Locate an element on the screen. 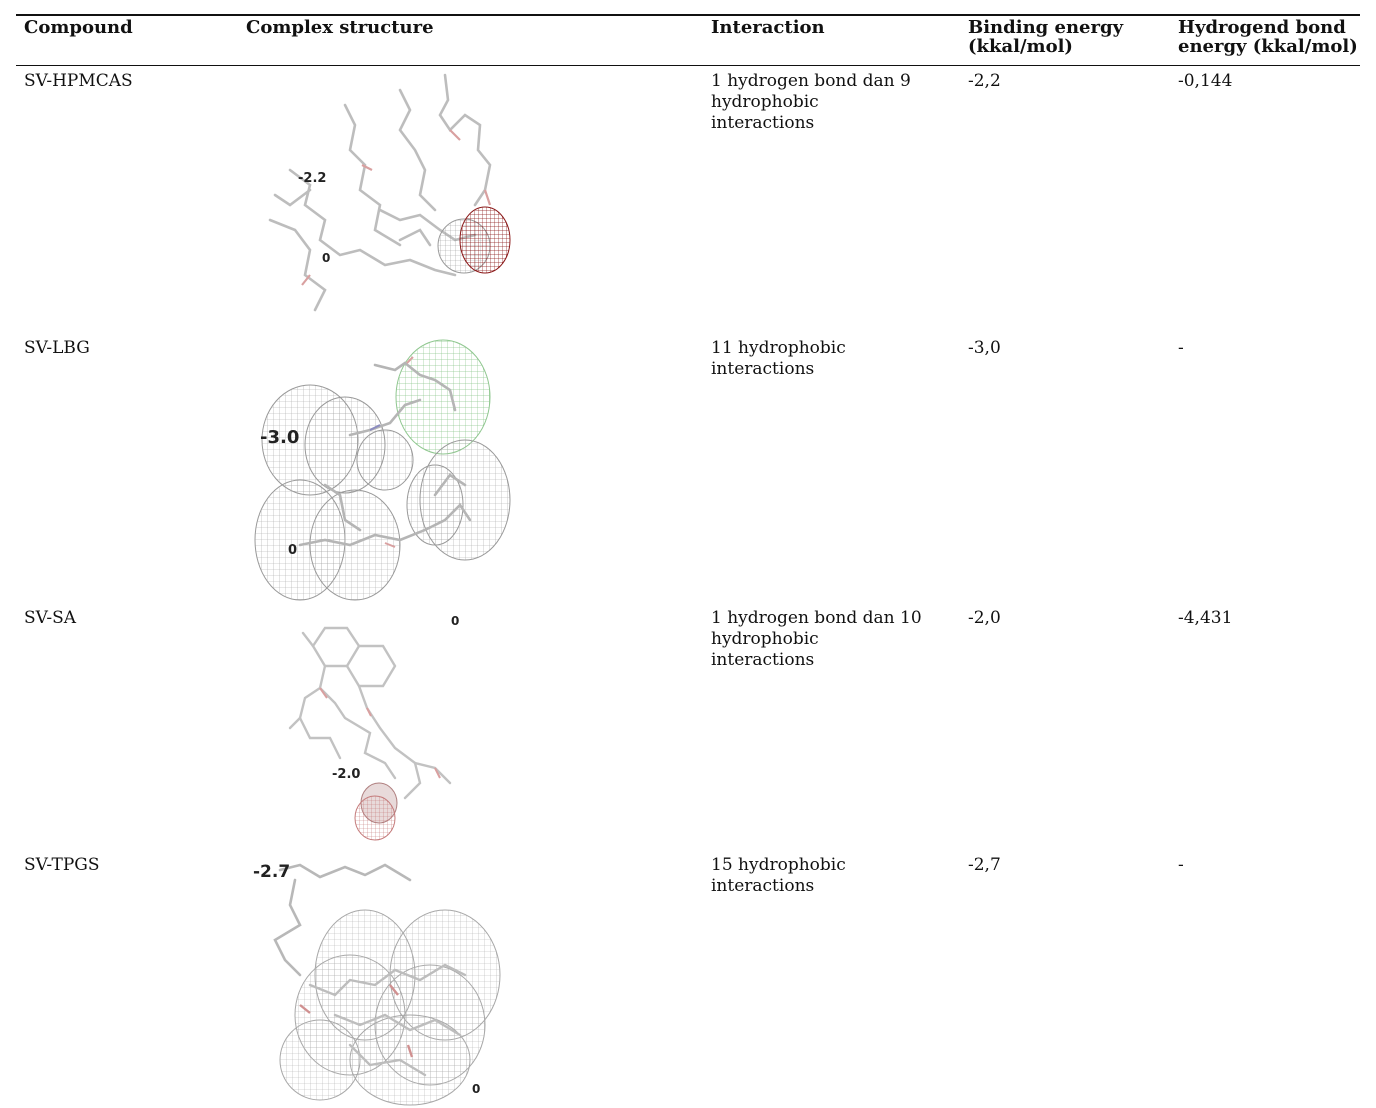  header-hbond-energy-line2: energy (kkal/mol) is located at coordinates (1268, 46).